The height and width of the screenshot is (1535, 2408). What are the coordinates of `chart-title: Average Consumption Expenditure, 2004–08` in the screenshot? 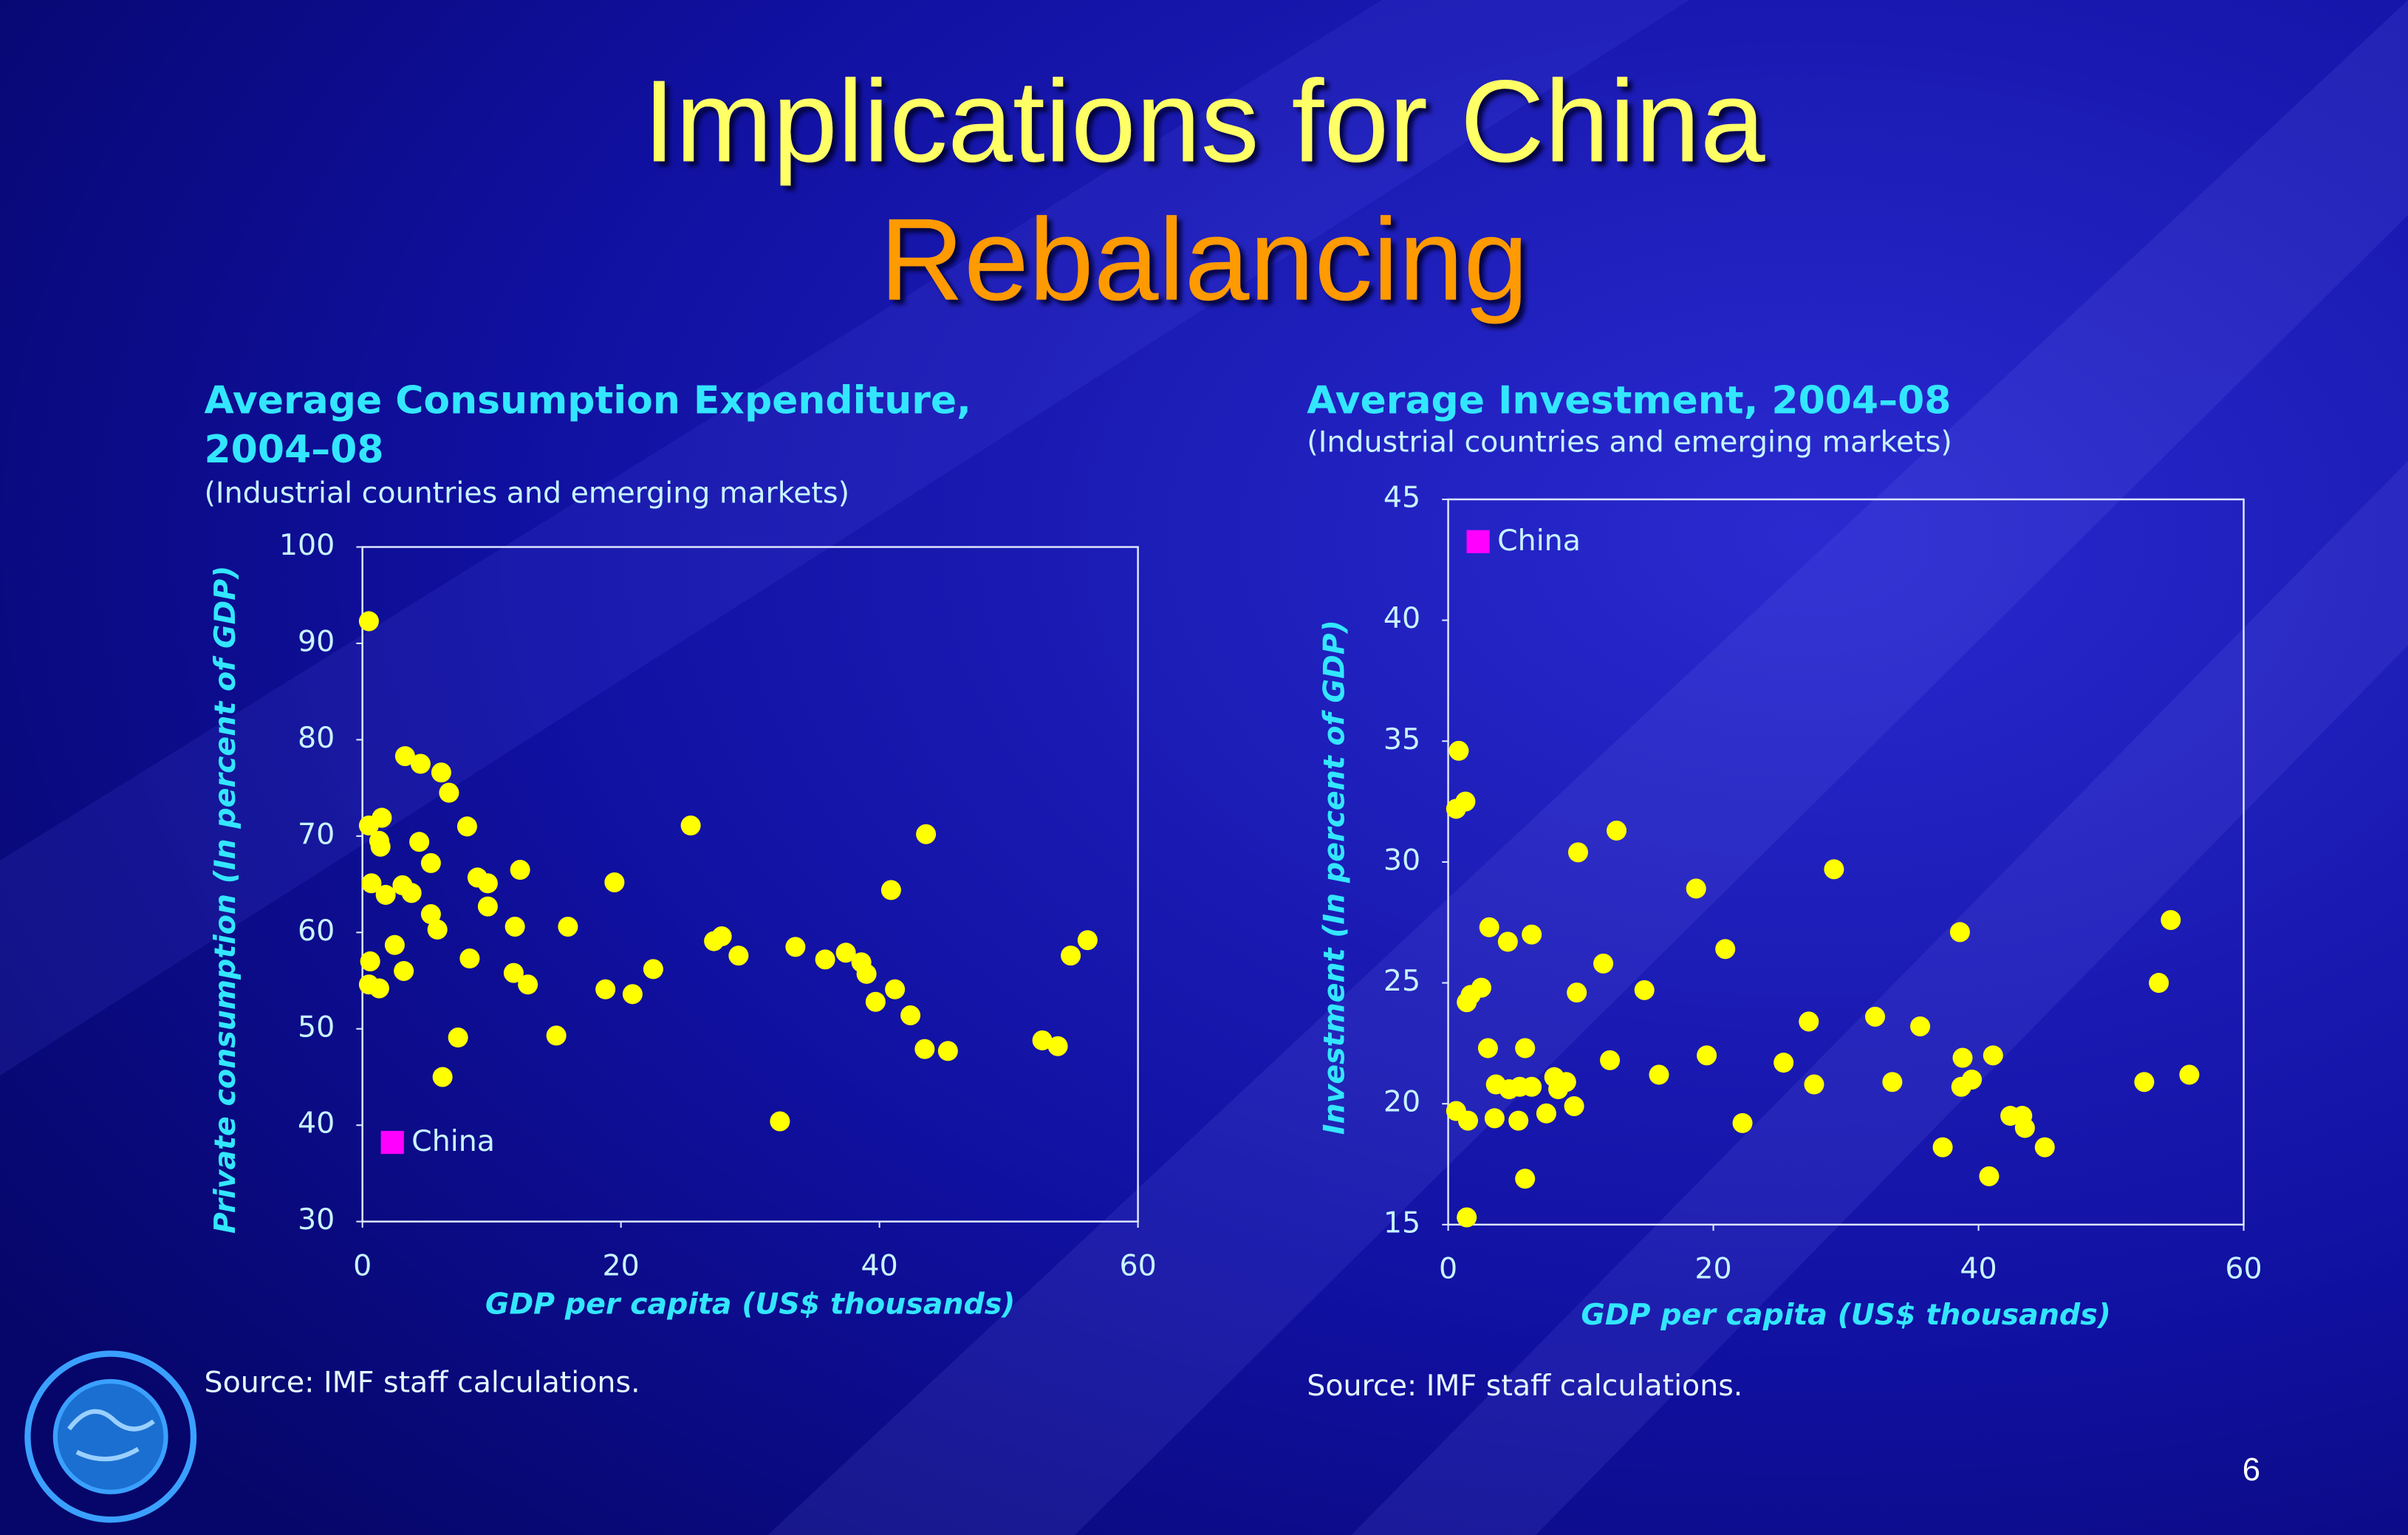 It's located at (587, 425).